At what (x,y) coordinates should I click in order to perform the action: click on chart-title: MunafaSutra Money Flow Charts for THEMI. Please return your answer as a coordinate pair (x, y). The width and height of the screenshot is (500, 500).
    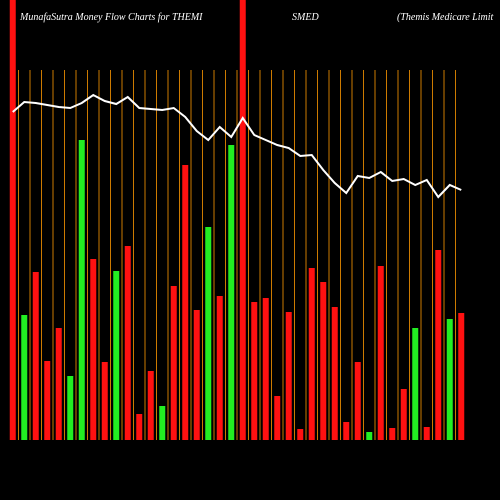
    Looking at the image, I should click on (111, 17).